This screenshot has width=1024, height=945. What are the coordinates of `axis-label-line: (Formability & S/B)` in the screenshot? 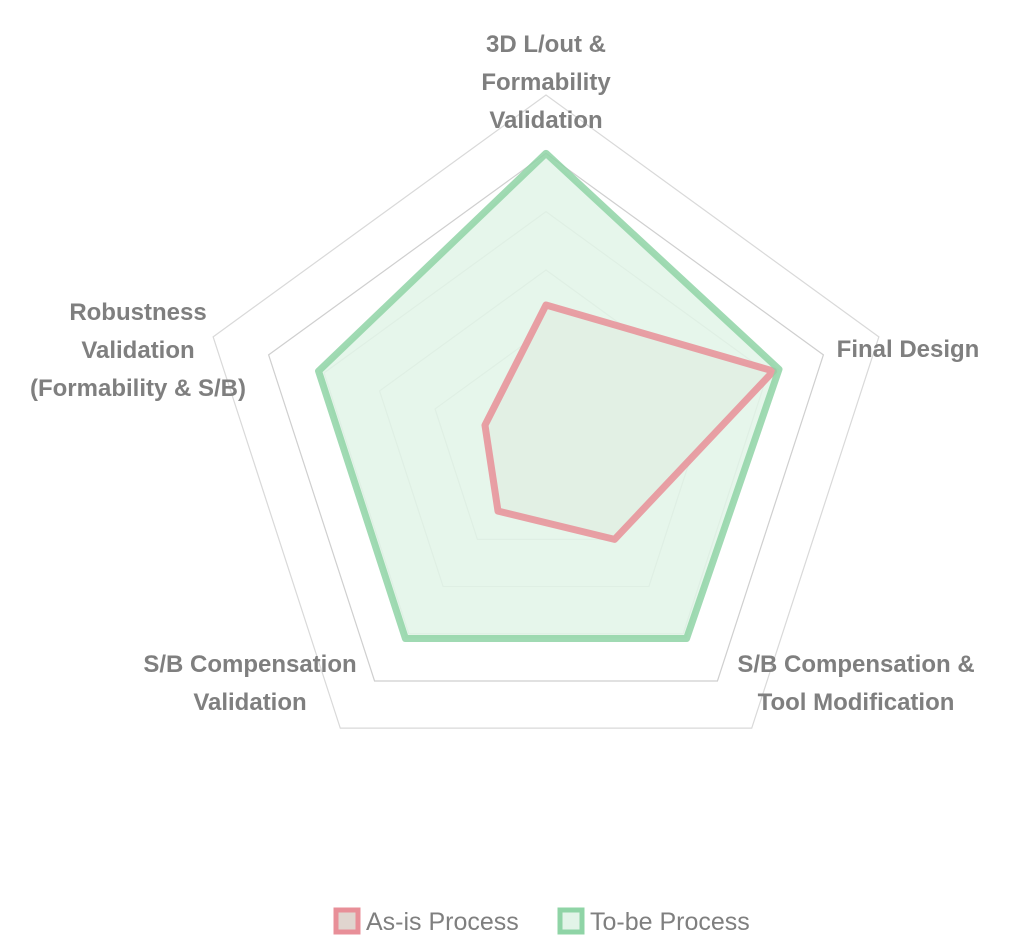 It's located at (138, 388).